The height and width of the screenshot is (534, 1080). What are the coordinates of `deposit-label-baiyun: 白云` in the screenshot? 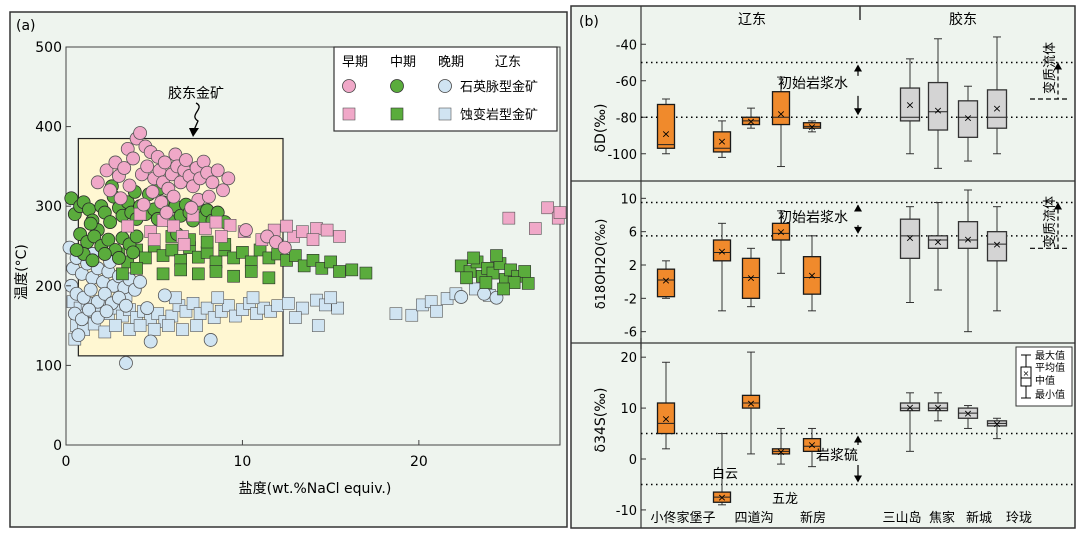 It's located at (725, 474).